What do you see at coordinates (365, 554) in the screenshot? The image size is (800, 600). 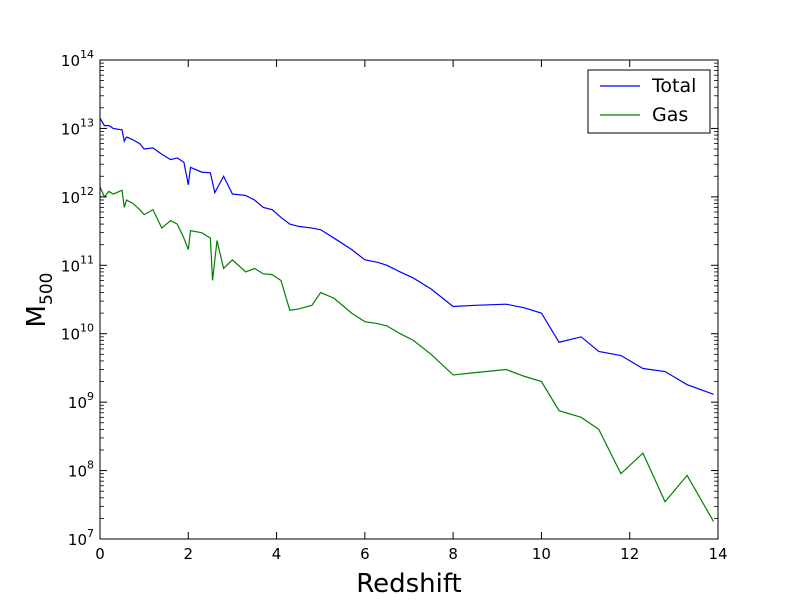 I see `x-tick-label: 6` at bounding box center [365, 554].